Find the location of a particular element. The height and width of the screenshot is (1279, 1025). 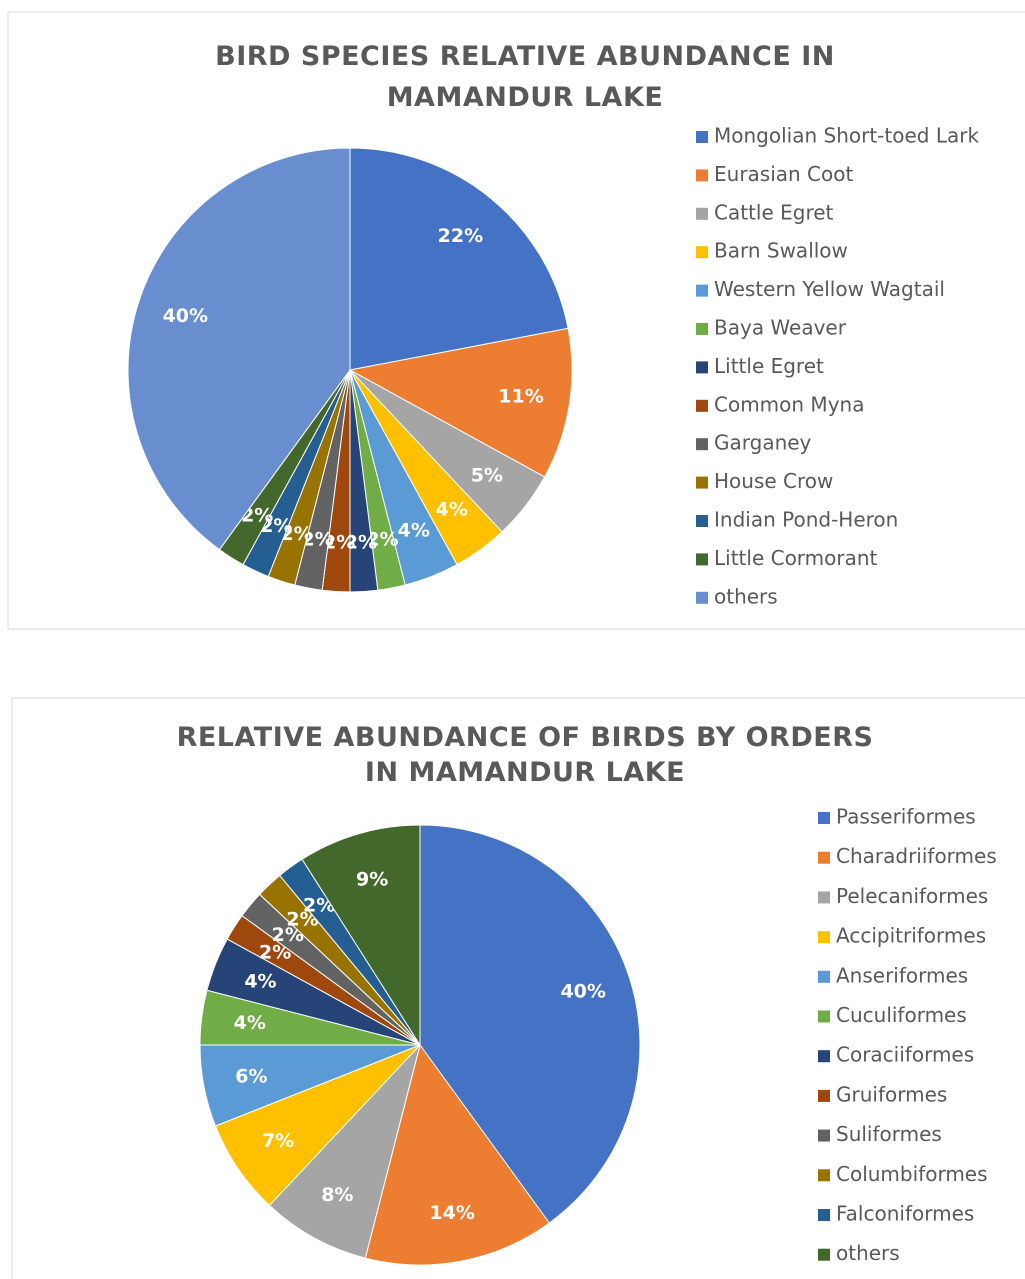

data-label: 22% is located at coordinates (460, 236).